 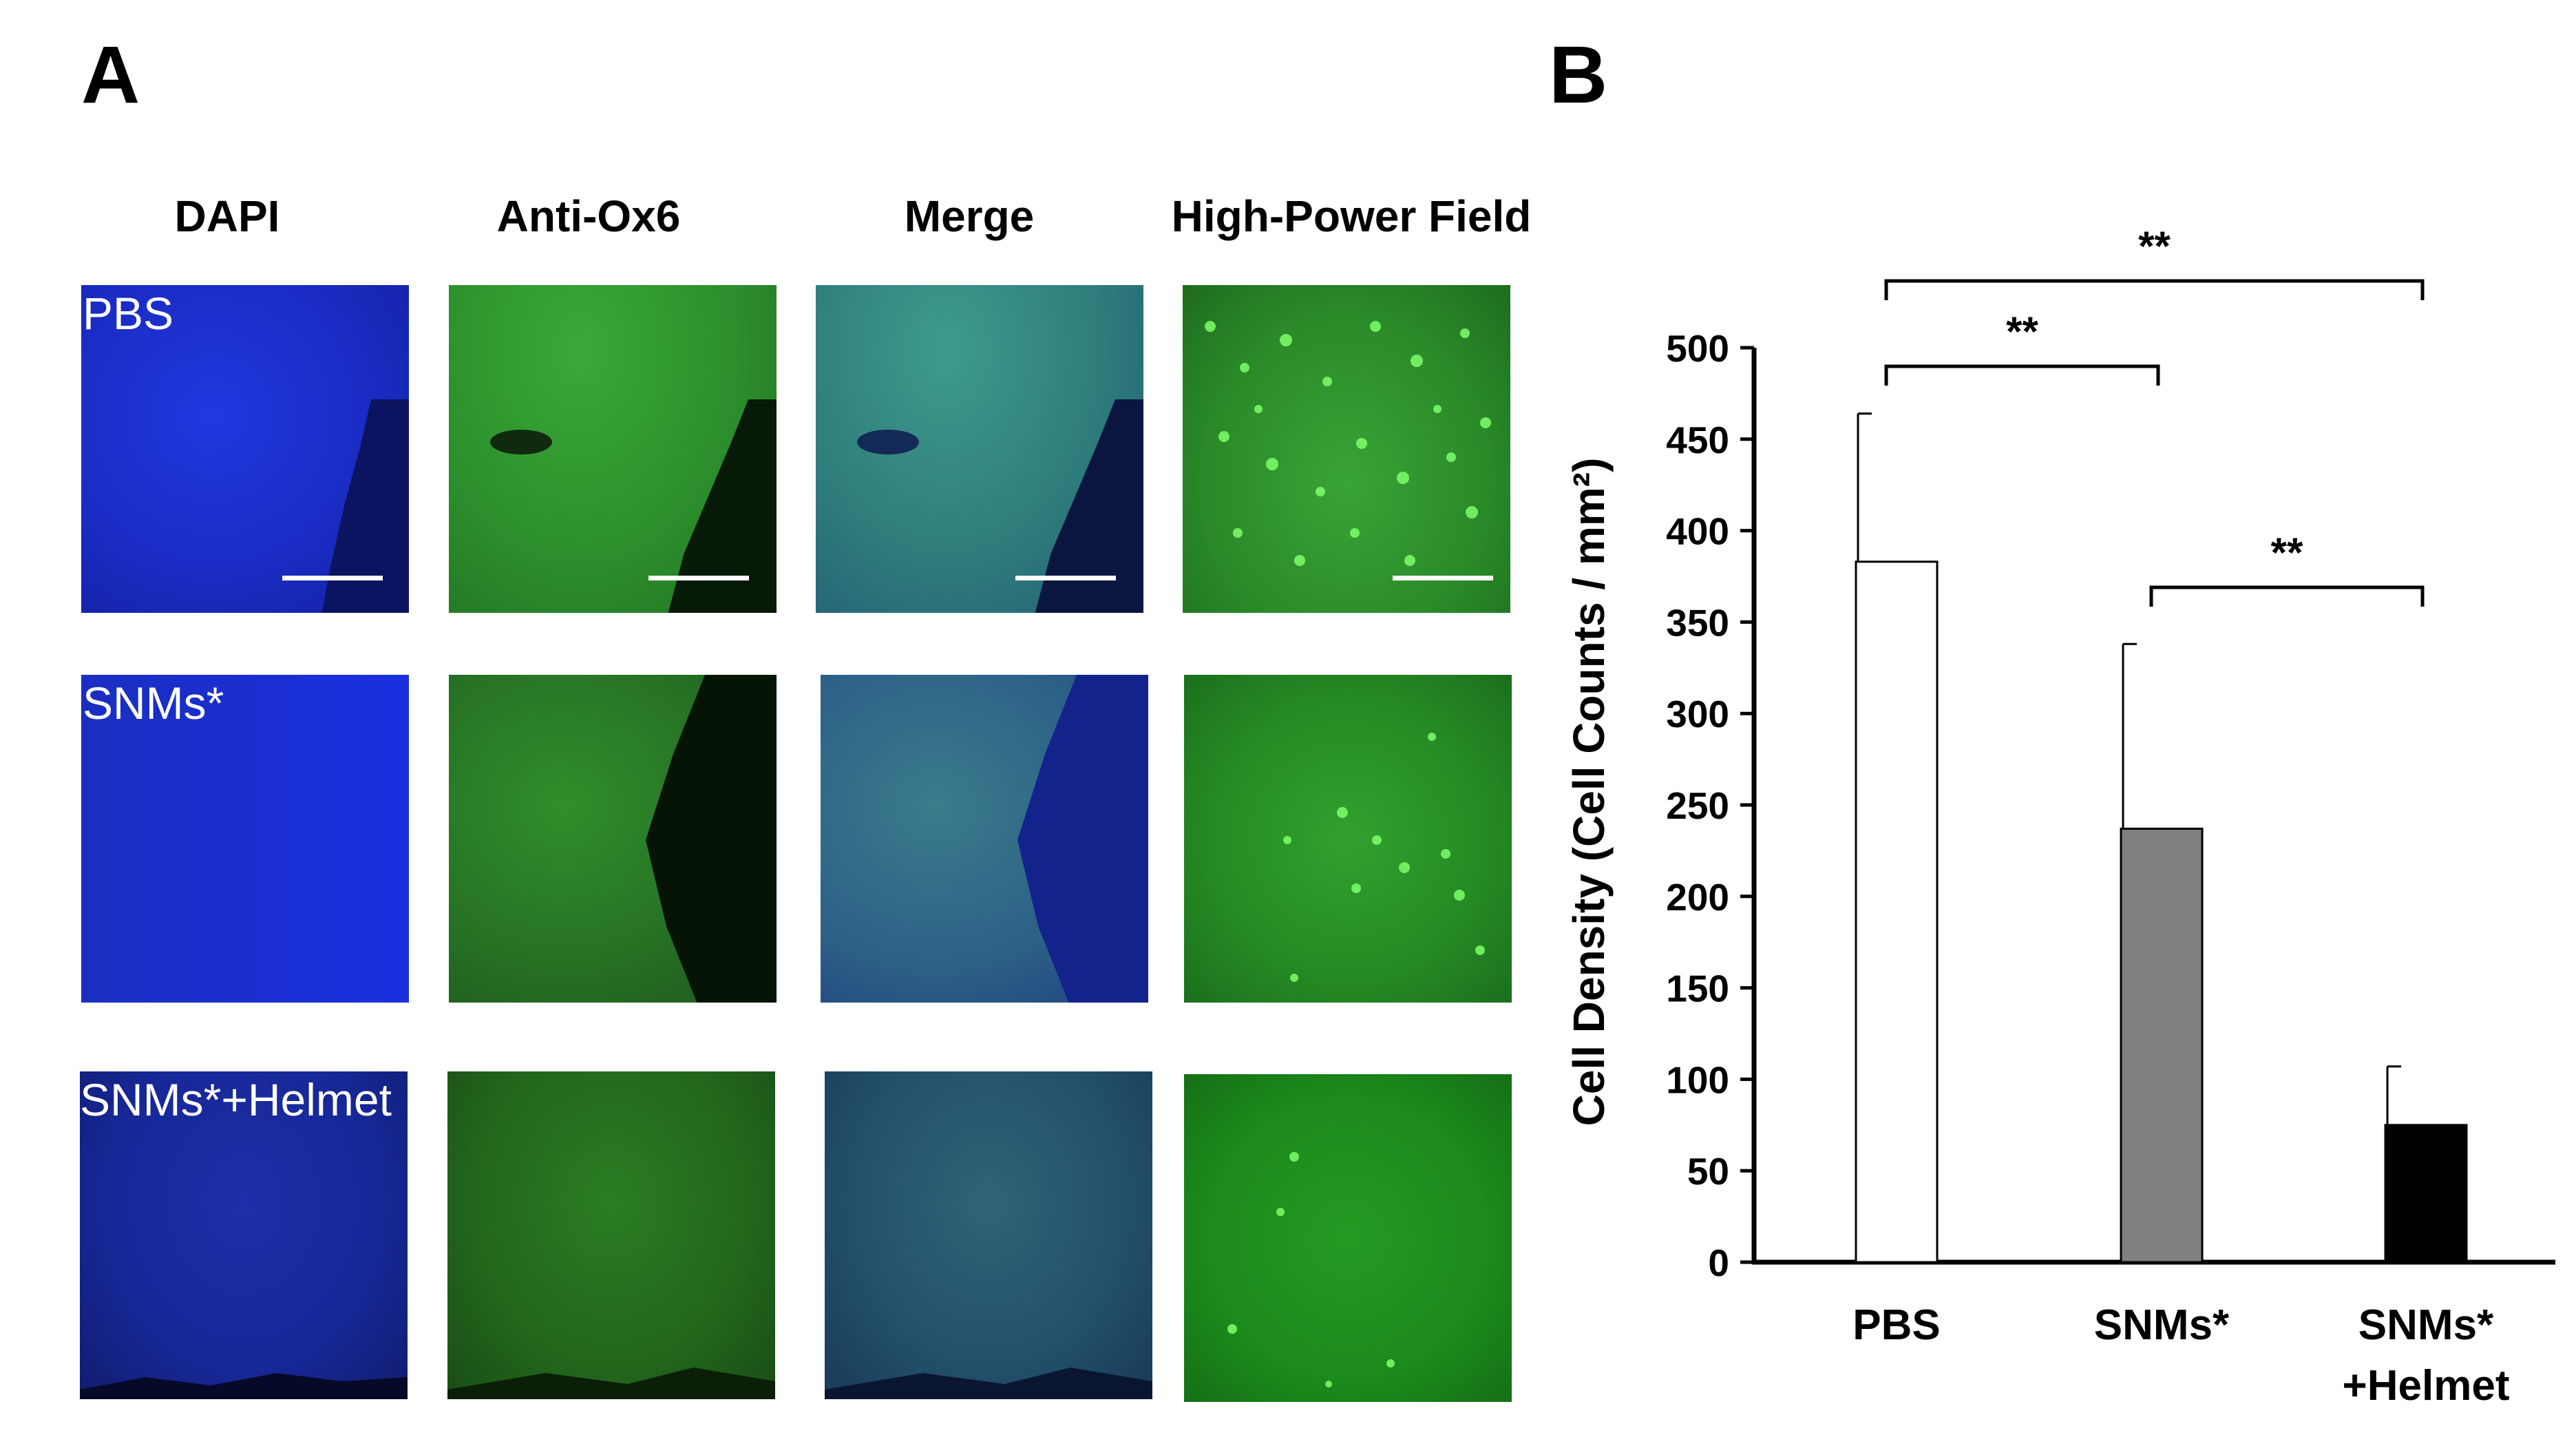 What do you see at coordinates (2427, 1355) in the screenshot?
I see `x-tick-label: SNMs* +Helmet` at bounding box center [2427, 1355].